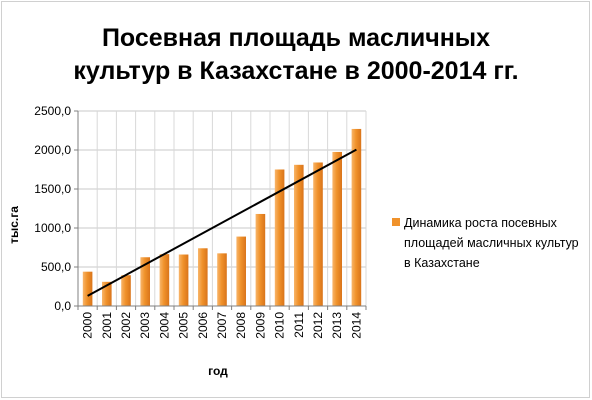  Describe the element at coordinates (396, 222) in the screenshot. I see `legend-swatch` at that location.